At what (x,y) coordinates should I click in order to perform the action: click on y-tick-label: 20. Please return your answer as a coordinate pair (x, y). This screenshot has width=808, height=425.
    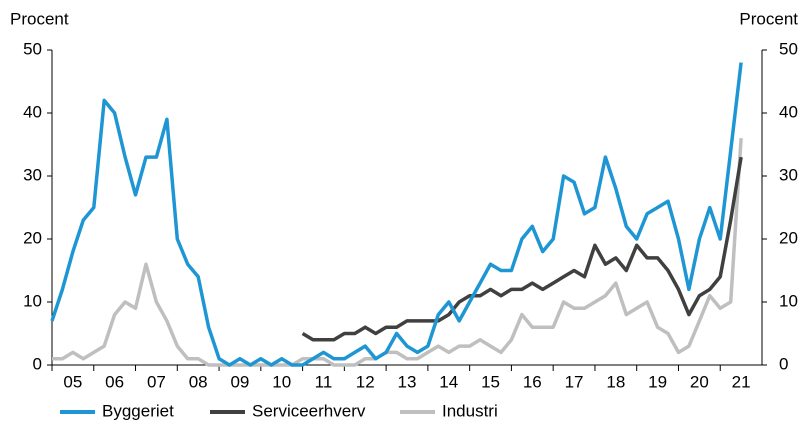
    Looking at the image, I should click on (32, 237).